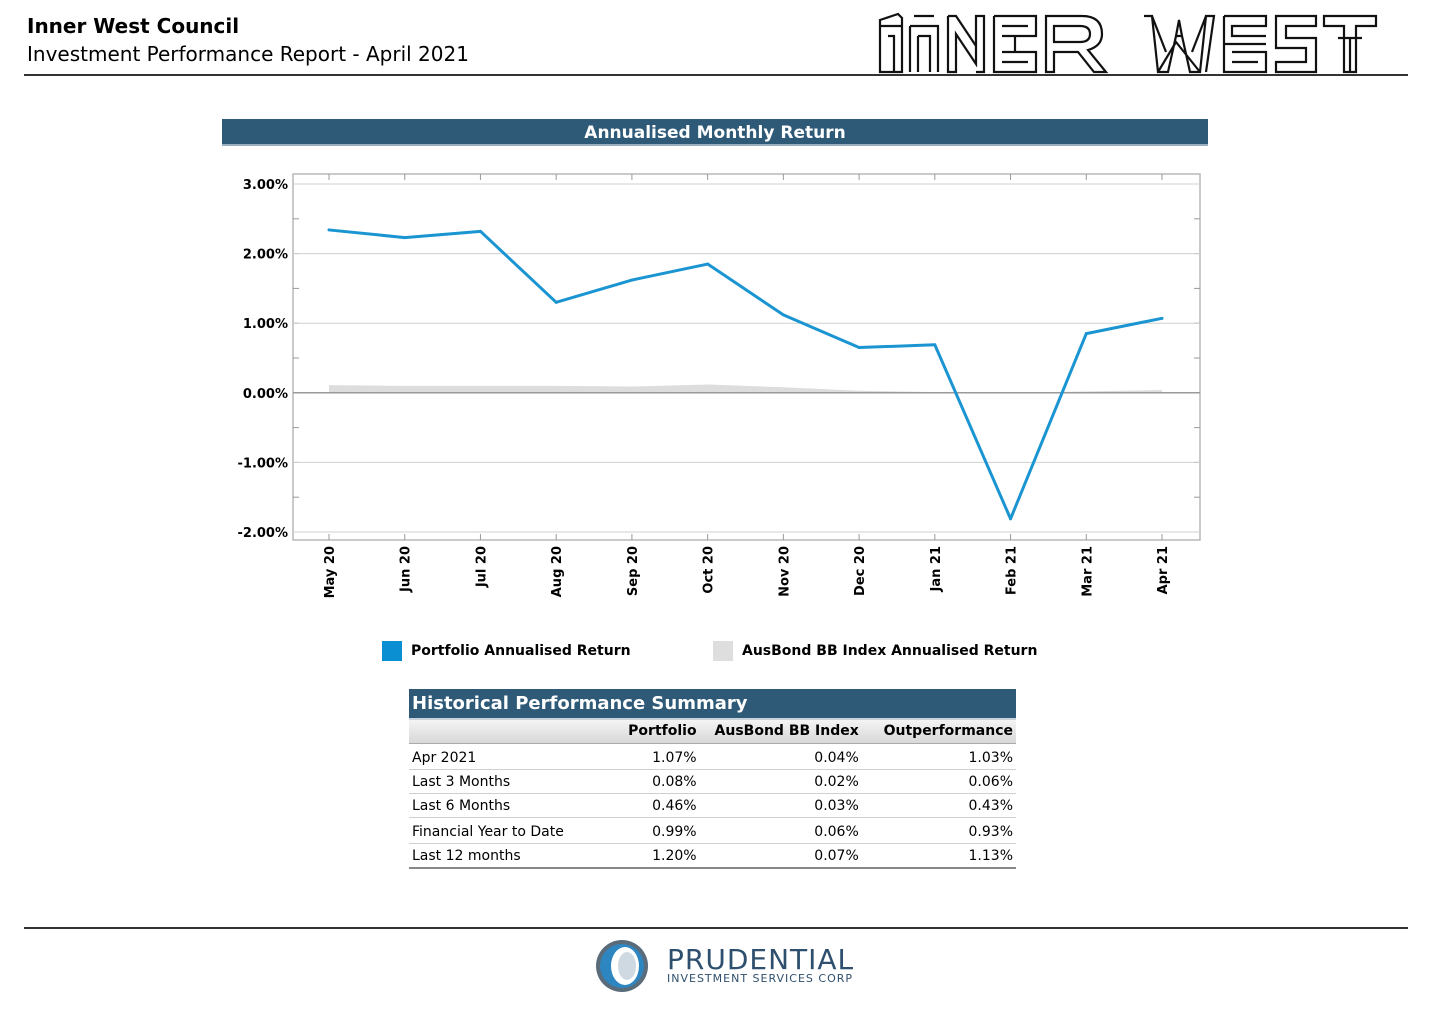 This screenshot has height=1013, width=1430. What do you see at coordinates (836, 832) in the screenshot?
I see `row-index: 0.06%` at bounding box center [836, 832].